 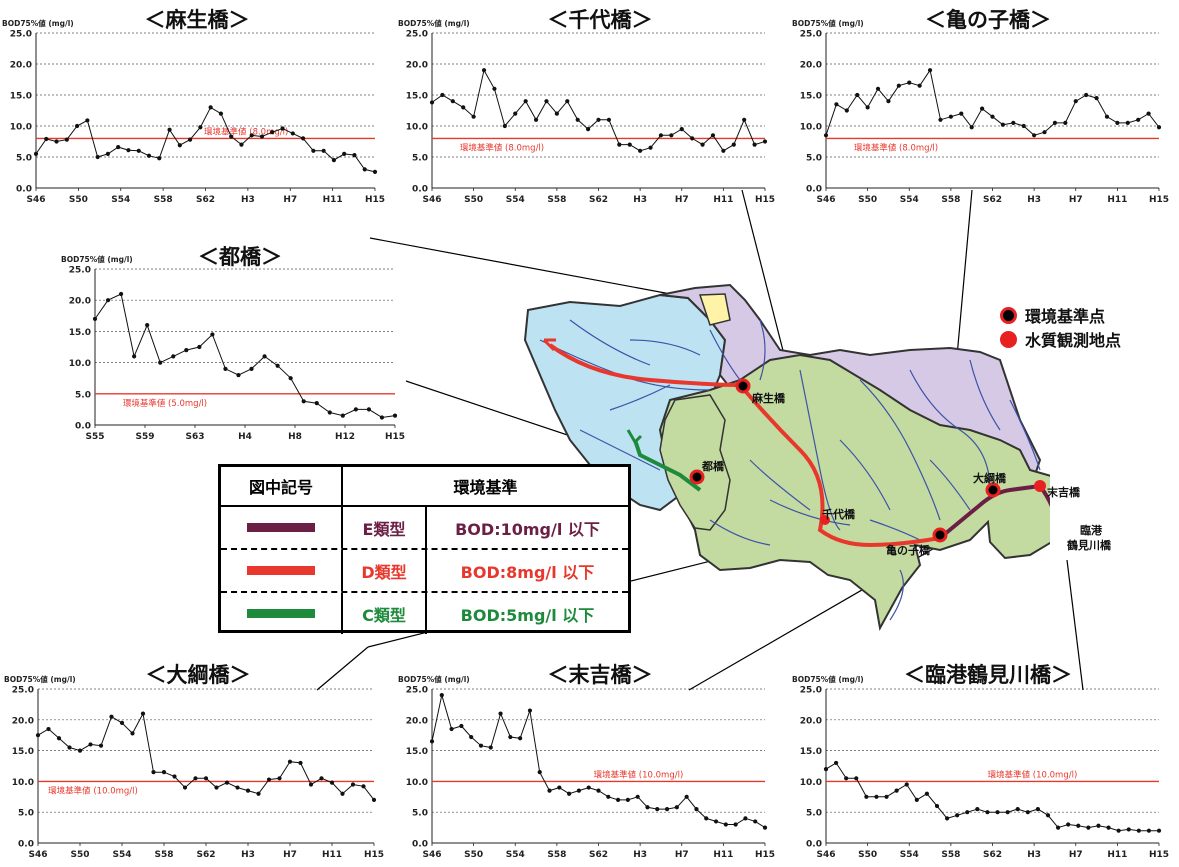 I want to click on basin-yellow, so click(x=714, y=309).